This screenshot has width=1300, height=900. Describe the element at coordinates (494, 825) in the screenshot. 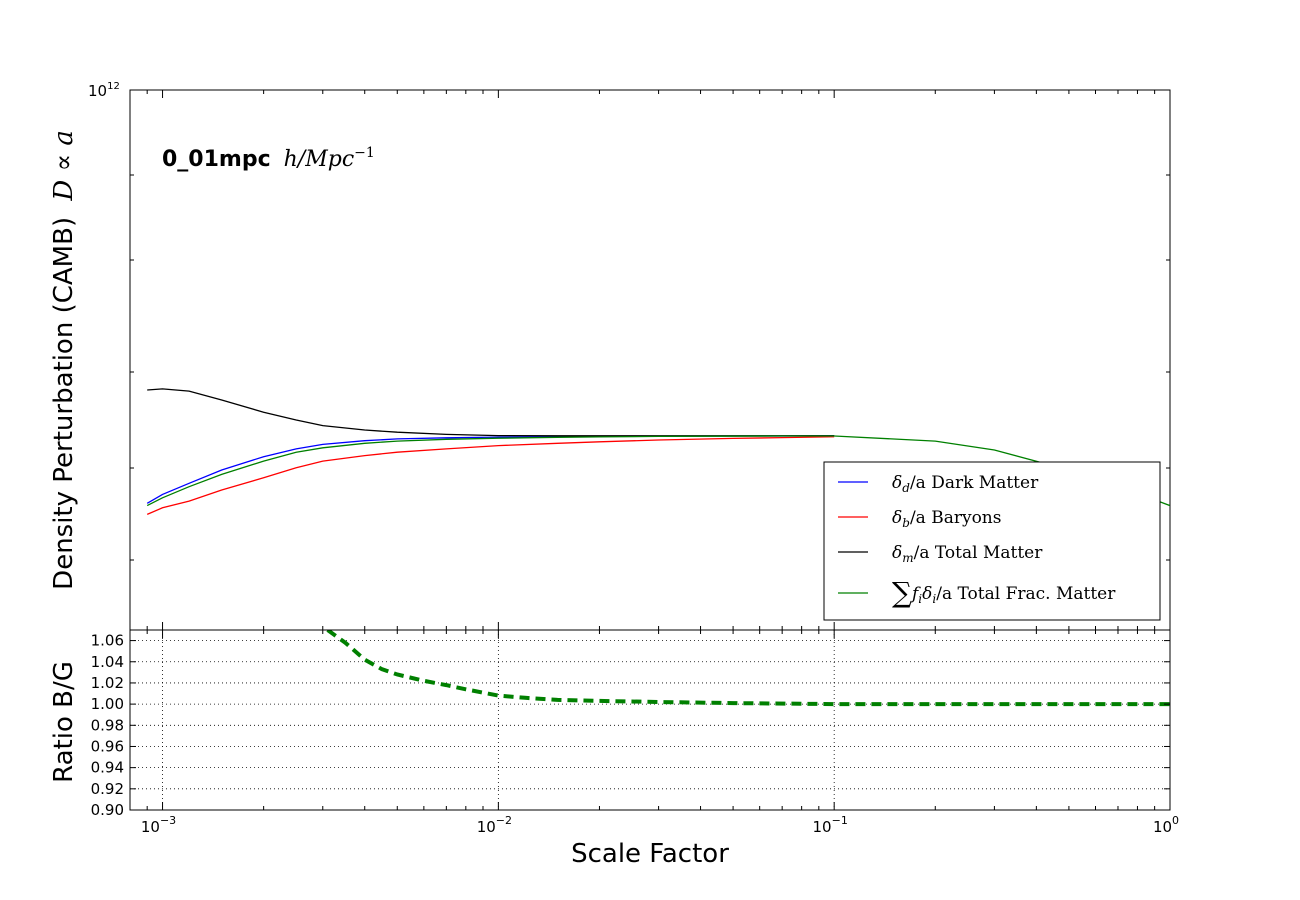

I see `x-tick-label: 10⁻²` at that location.